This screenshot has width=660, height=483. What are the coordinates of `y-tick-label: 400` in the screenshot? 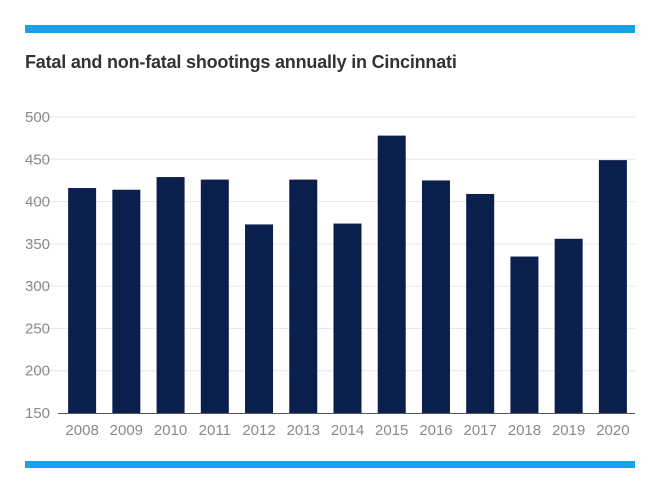 It's located at (37, 202).